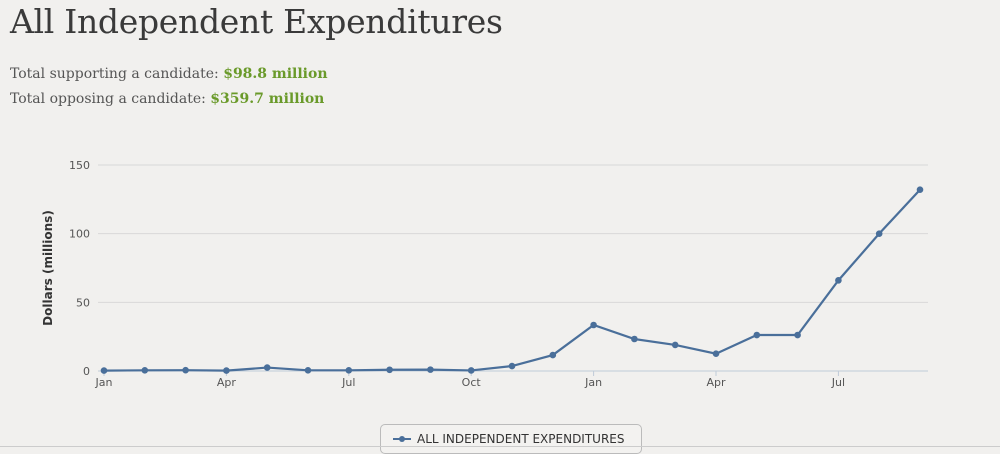 Image resolution: width=1000 pixels, height=454 pixels. What do you see at coordinates (86, 371) in the screenshot?
I see `y-tick-label: 0` at bounding box center [86, 371].